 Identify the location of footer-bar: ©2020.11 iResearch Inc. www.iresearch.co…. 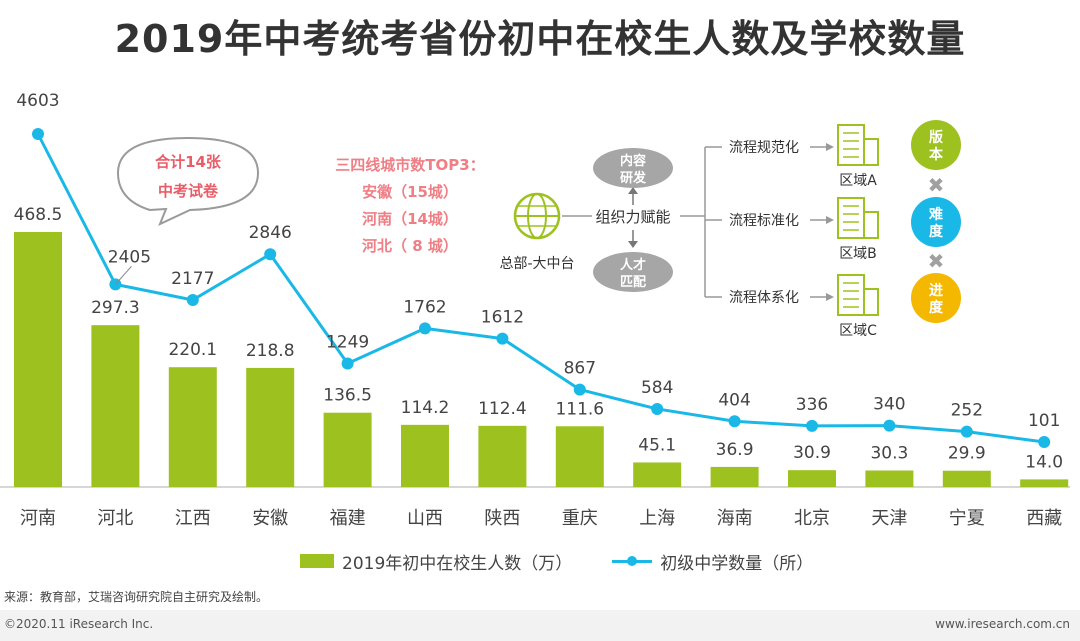
(540, 625).